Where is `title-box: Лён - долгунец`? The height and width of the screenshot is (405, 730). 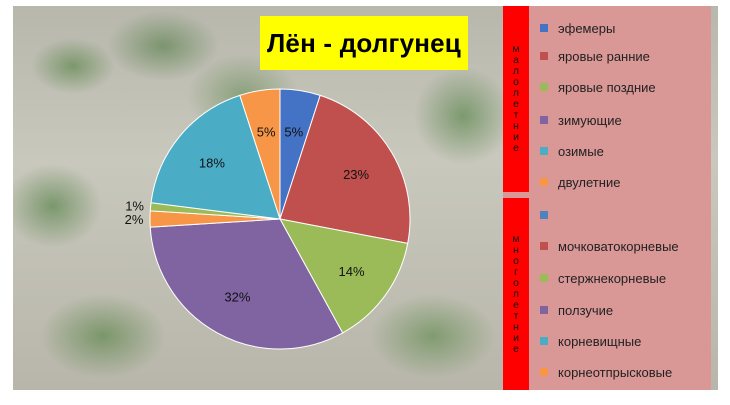 title-box: Лён - долгунец is located at coordinates (364, 43).